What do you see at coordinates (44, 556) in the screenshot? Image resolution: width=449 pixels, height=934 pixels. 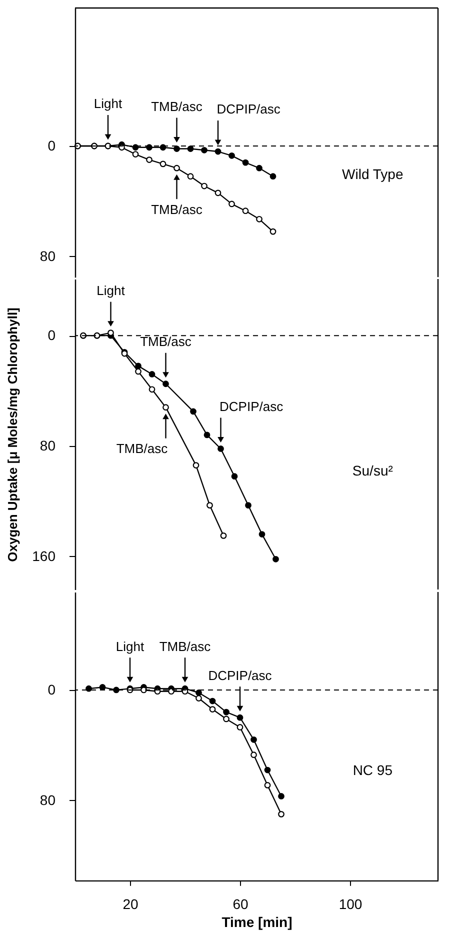 I see `y-tick-label: 160` at bounding box center [44, 556].